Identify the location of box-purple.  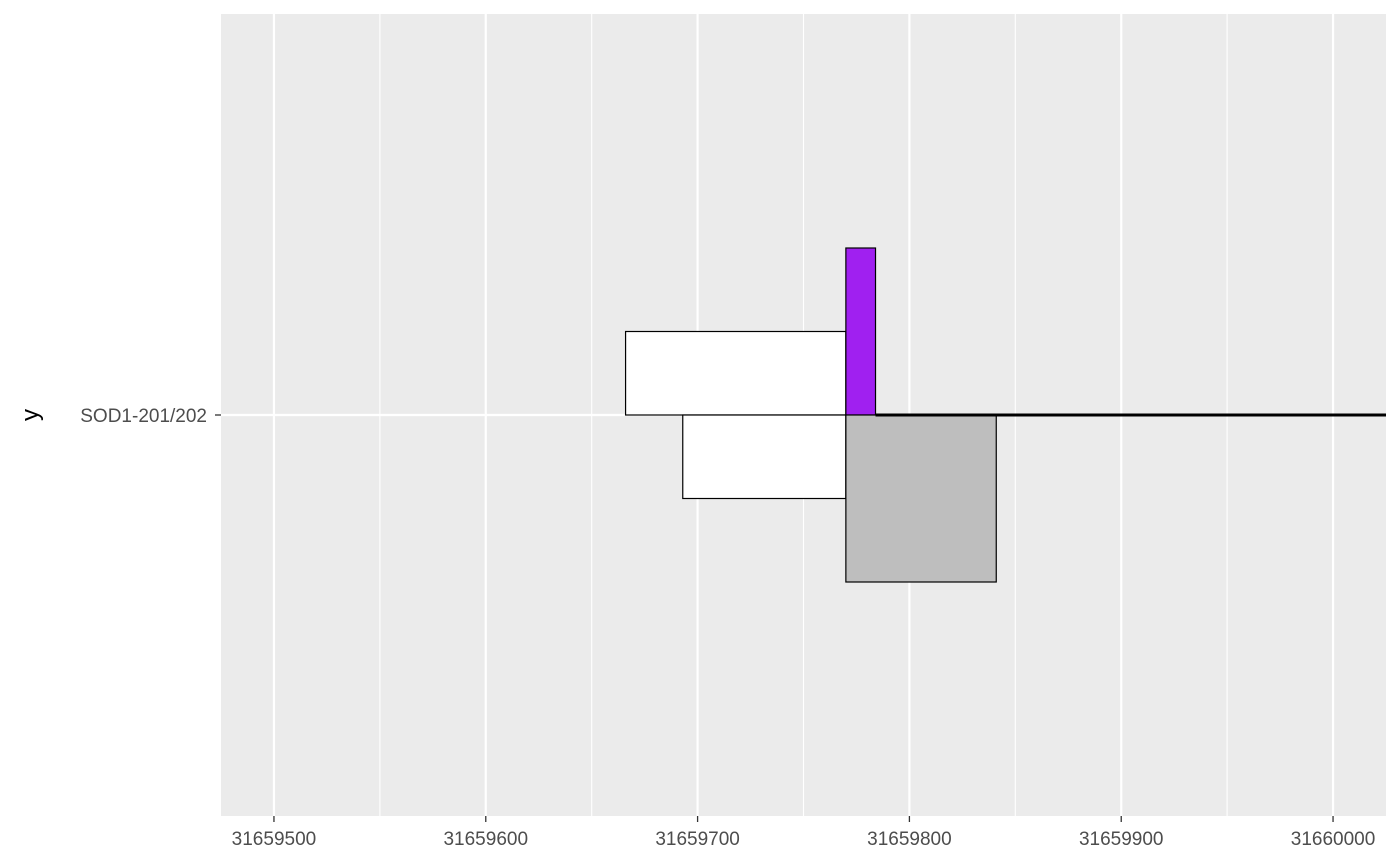
(861, 331).